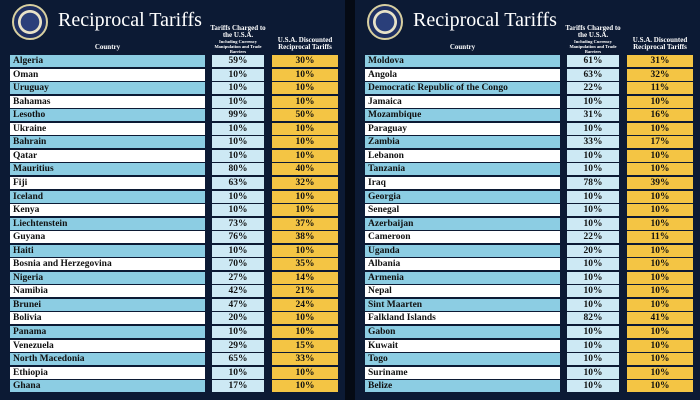 The image size is (700, 400). Describe the element at coordinates (593, 318) in the screenshot. I see `charged-cell: 82%` at that location.